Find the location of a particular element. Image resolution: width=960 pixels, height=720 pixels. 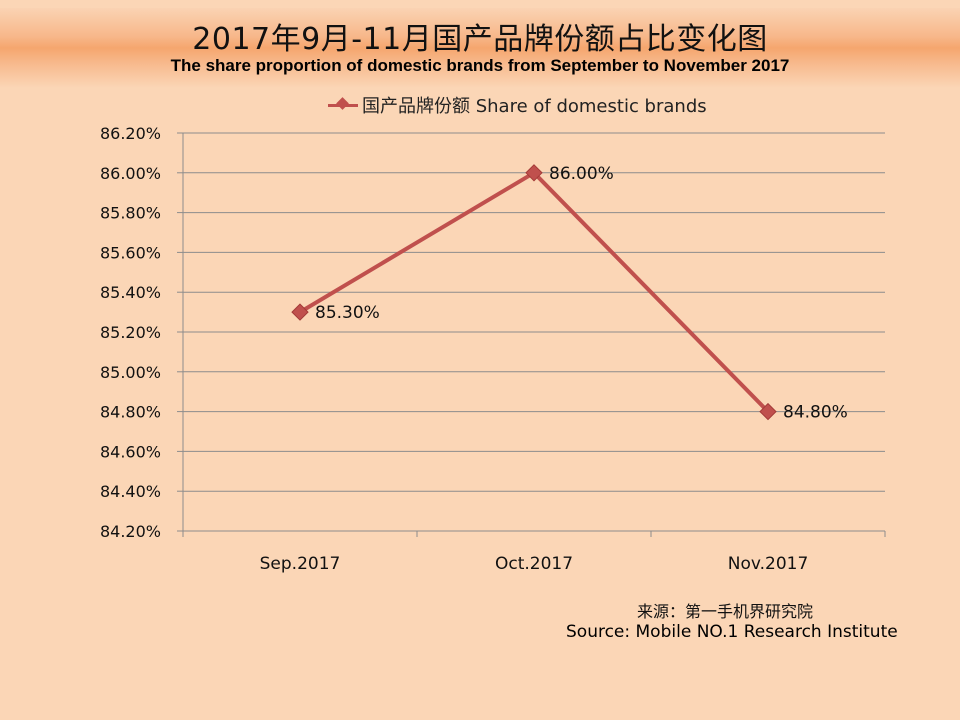

y-tick-label: 84.80% is located at coordinates (130, 412).